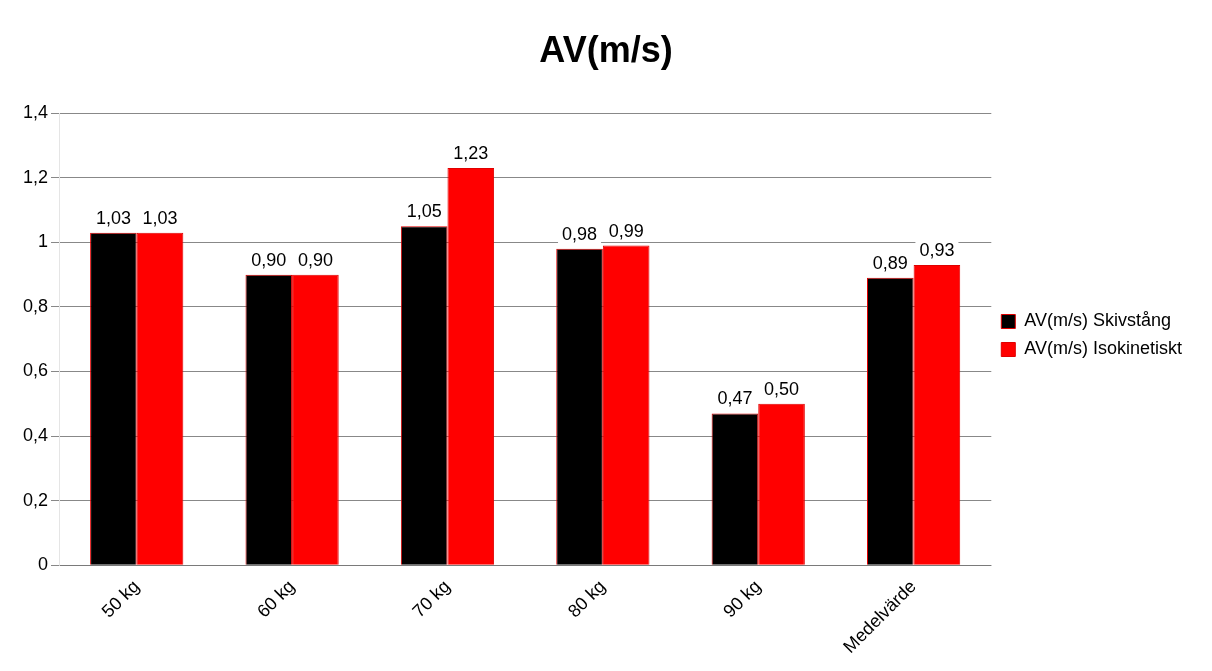 This screenshot has width=1212, height=671. What do you see at coordinates (431, 599) in the screenshot?
I see `x-tick-label: 70 kg` at bounding box center [431, 599].